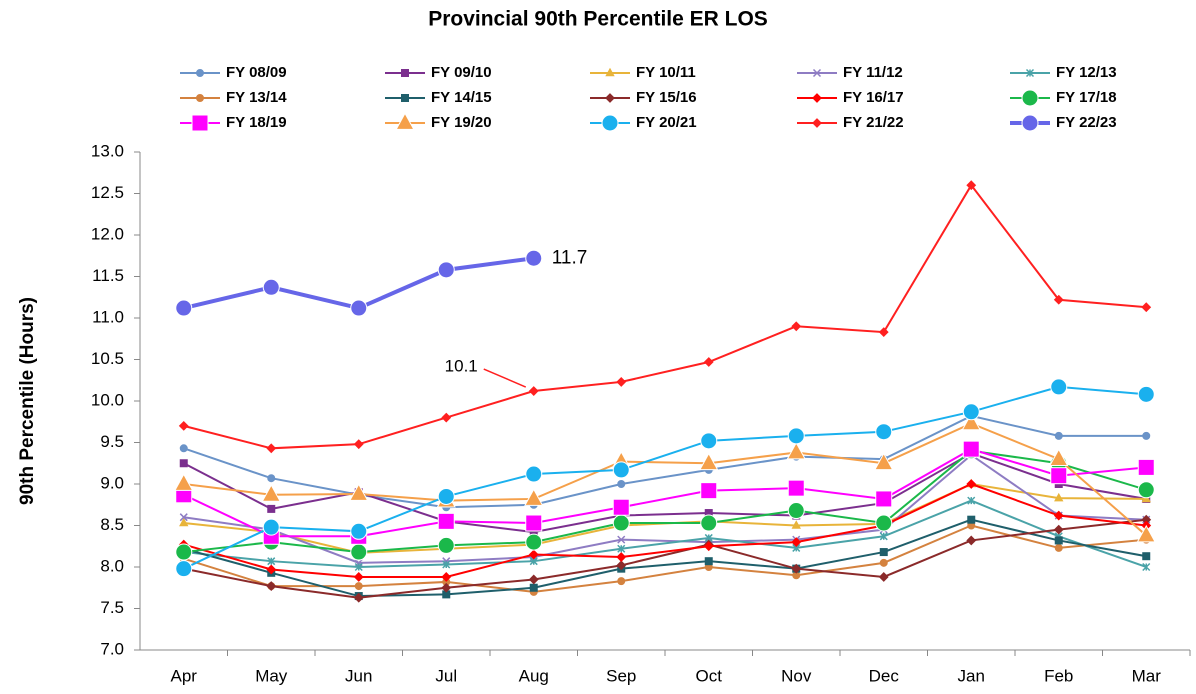 This screenshot has height=694, width=1196. Describe the element at coordinates (873, 72) in the screenshot. I see `legend-label: FY 11/12` at that location.